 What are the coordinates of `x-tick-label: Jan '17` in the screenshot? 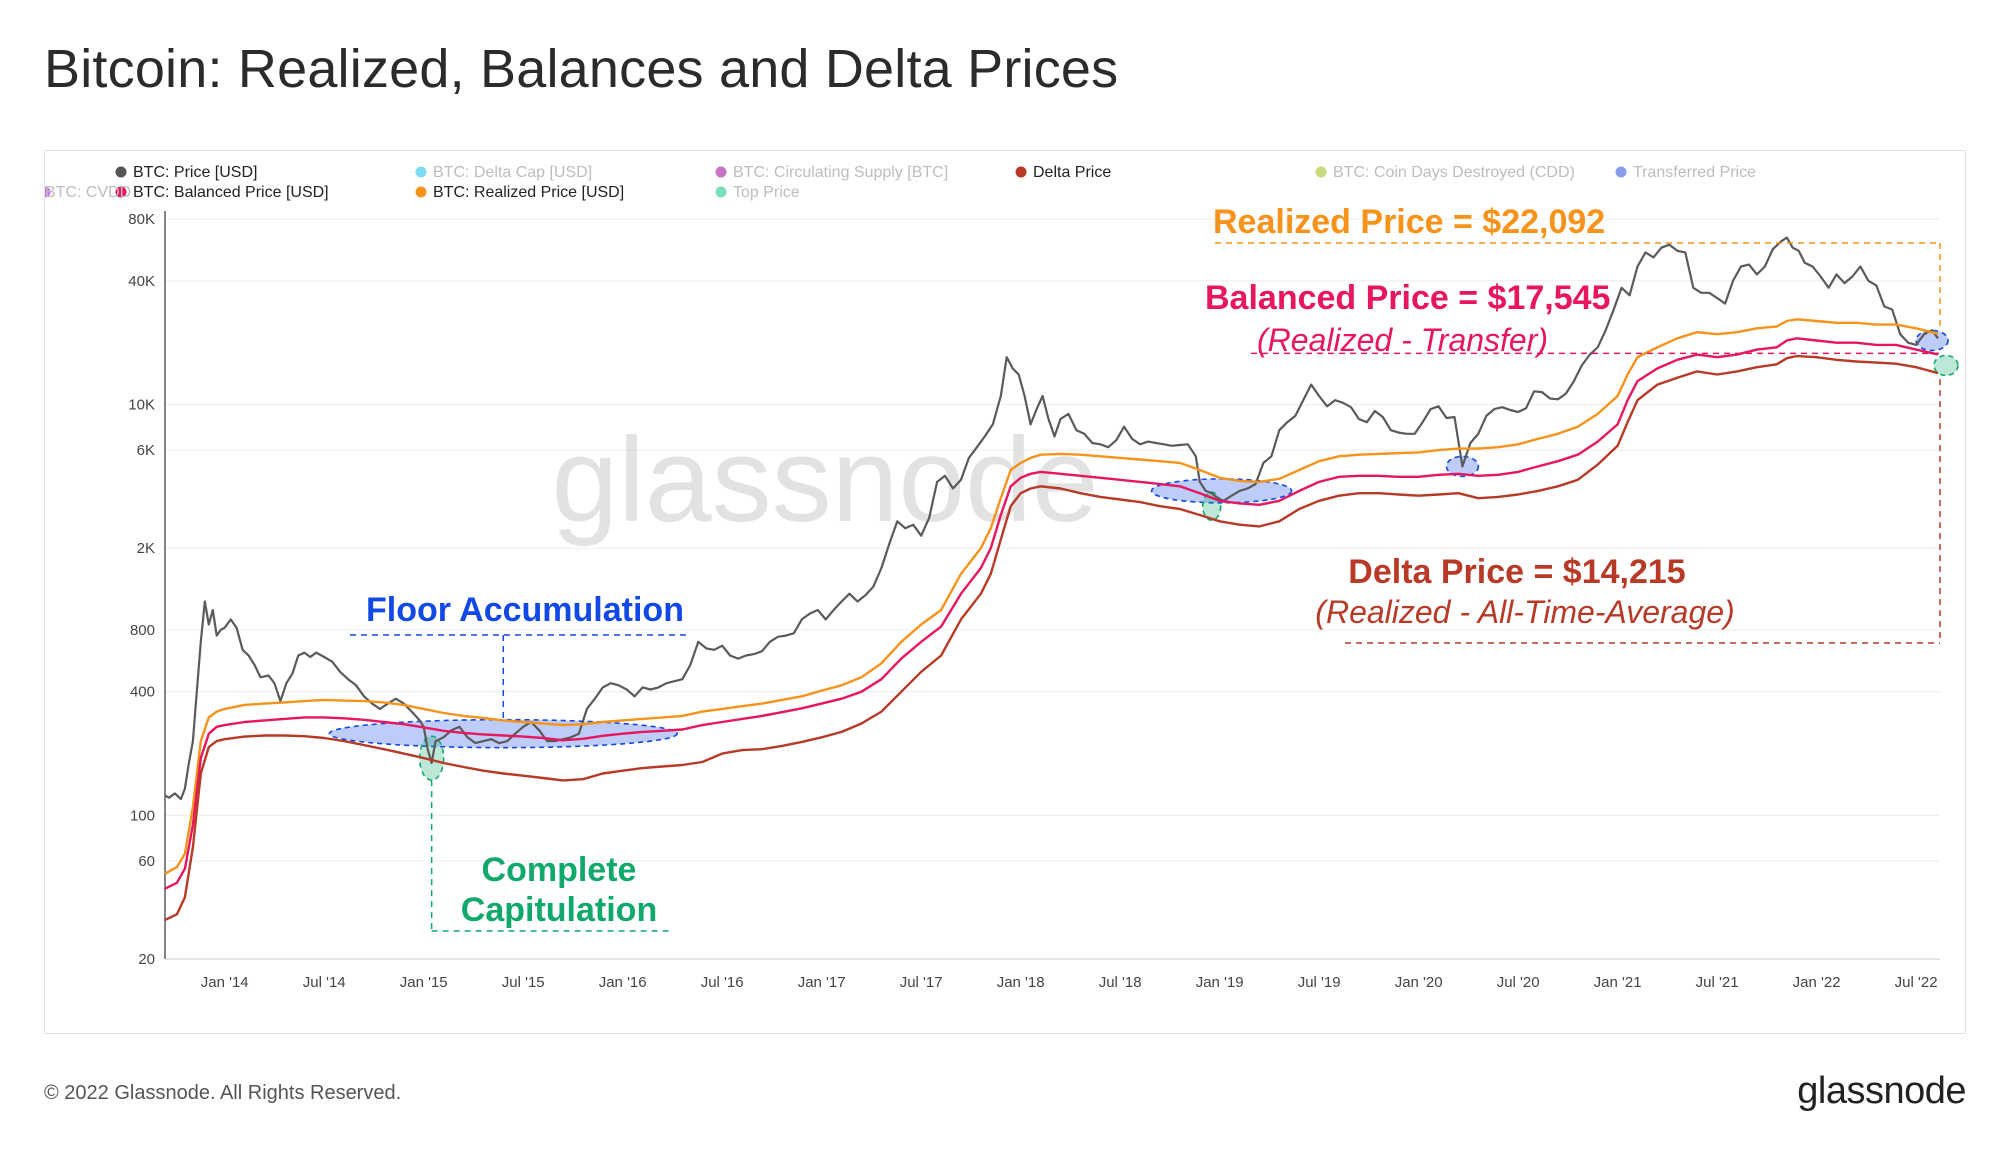 It's located at (822, 982).